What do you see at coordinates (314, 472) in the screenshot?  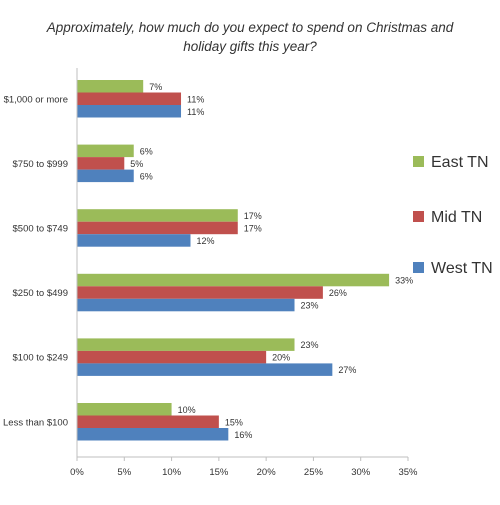 I see `x-tick-label: 25%` at bounding box center [314, 472].